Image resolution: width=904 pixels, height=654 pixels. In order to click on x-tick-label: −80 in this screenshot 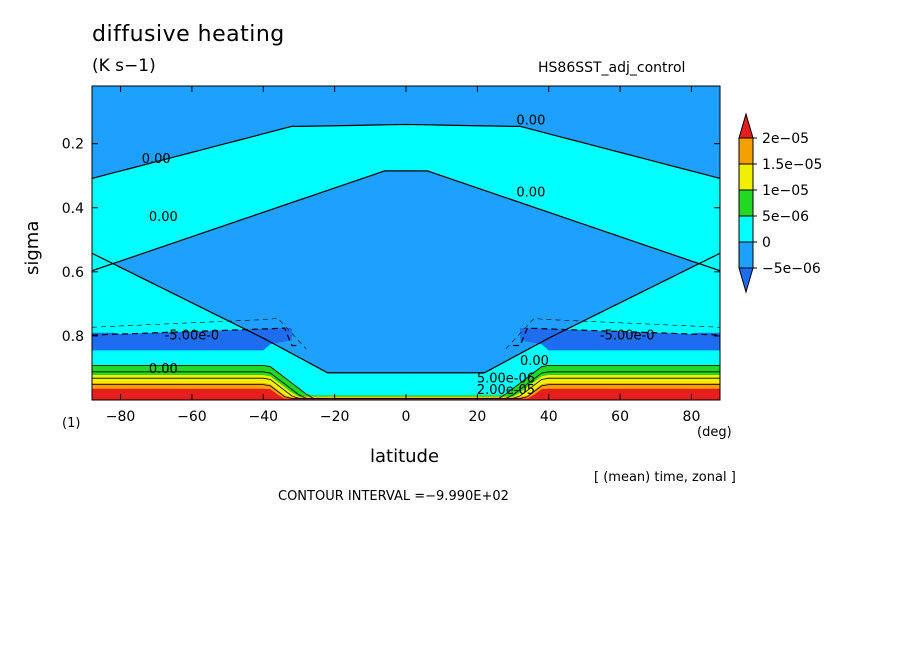, I will do `click(121, 417)`.